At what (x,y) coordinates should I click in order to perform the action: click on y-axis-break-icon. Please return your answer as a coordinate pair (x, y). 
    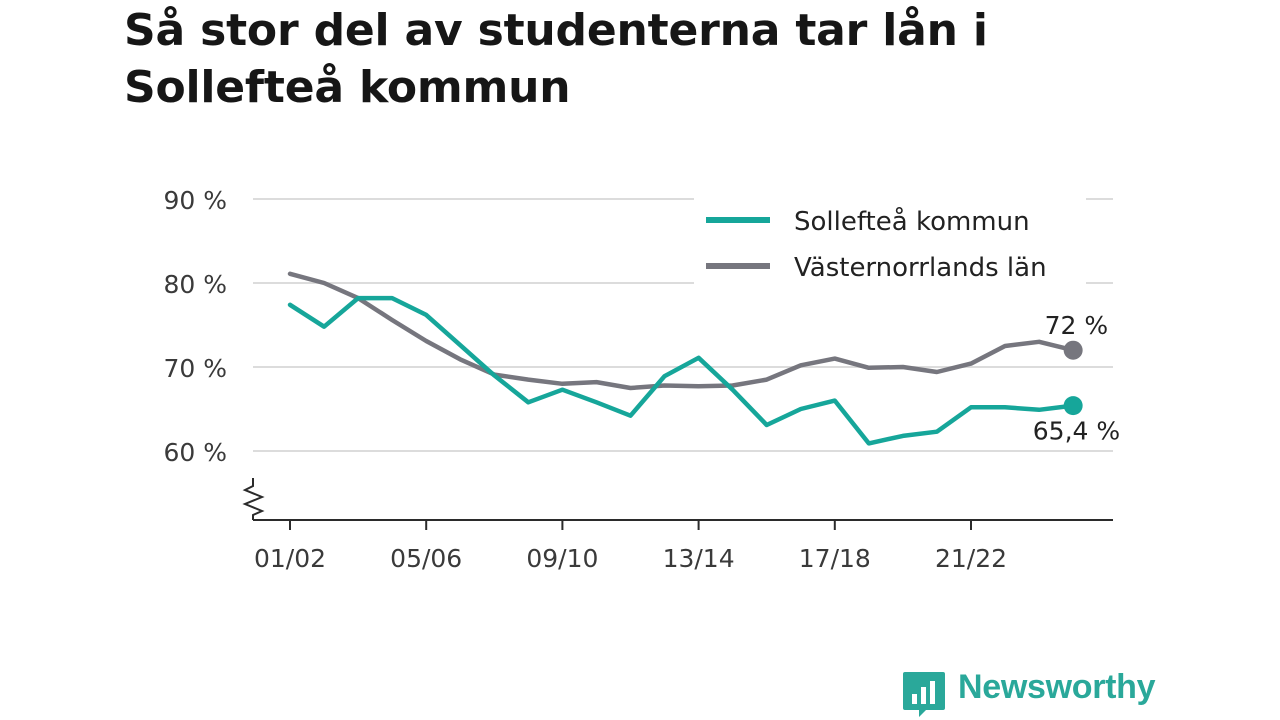
    Looking at the image, I should click on (253, 499).